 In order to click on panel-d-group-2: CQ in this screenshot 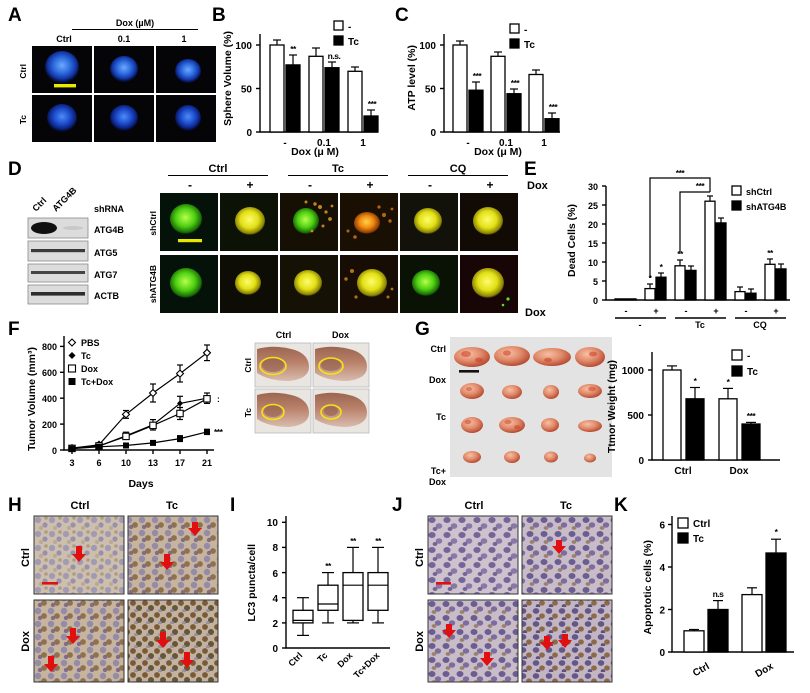, I will do `click(458, 169)`.